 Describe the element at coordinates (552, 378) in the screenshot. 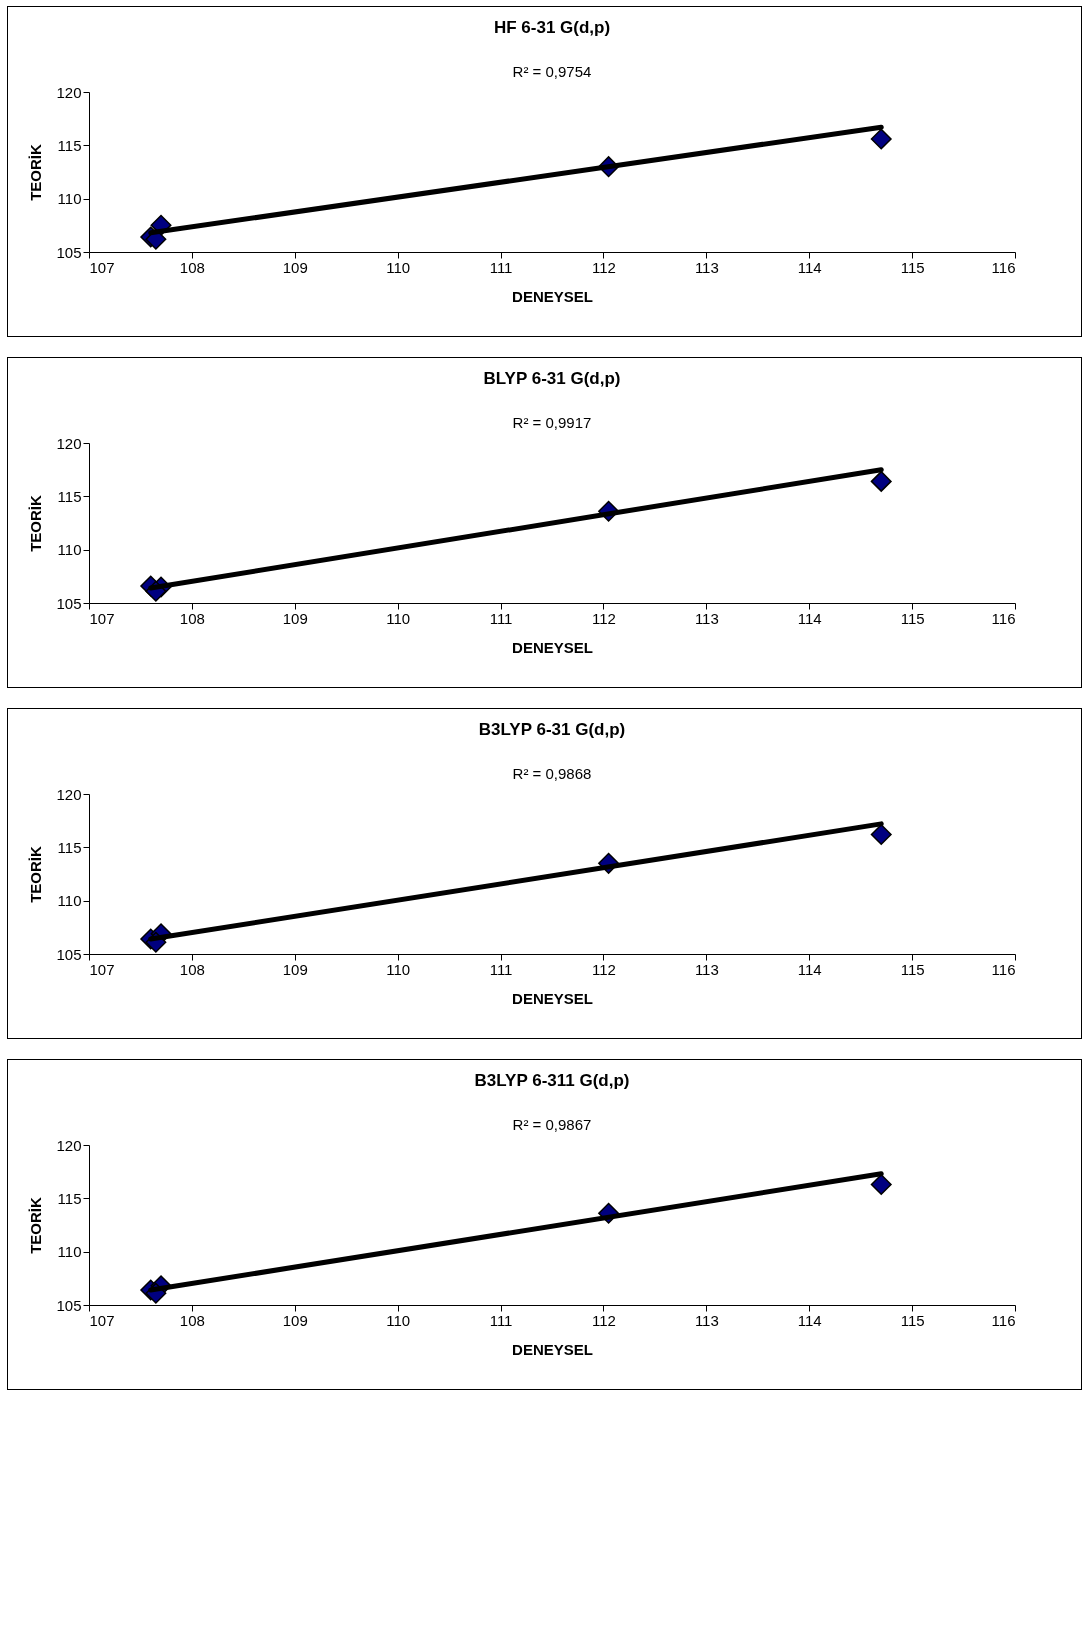

I see `chart-title: BLYP 6-31 G(d,p)` at that location.